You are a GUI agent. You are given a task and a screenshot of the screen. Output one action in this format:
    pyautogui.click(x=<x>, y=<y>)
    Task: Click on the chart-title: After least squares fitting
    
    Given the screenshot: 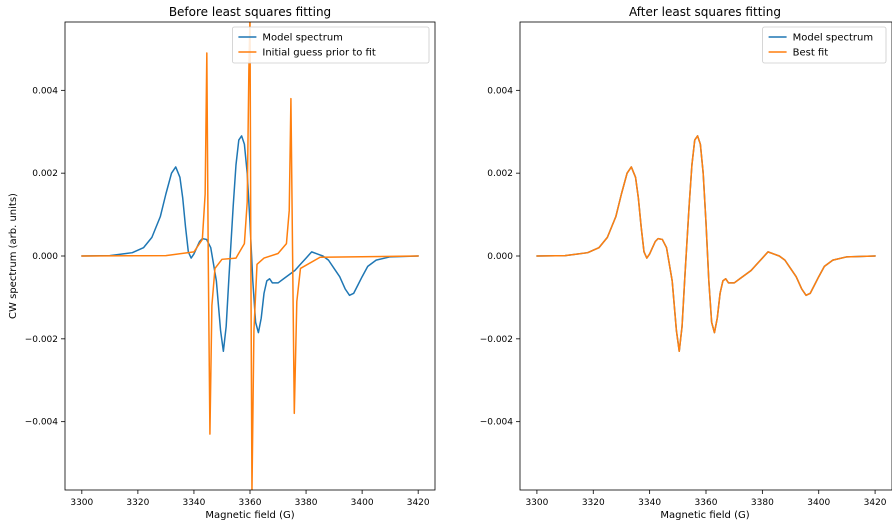 What is the action you would take?
    pyautogui.click(x=705, y=12)
    